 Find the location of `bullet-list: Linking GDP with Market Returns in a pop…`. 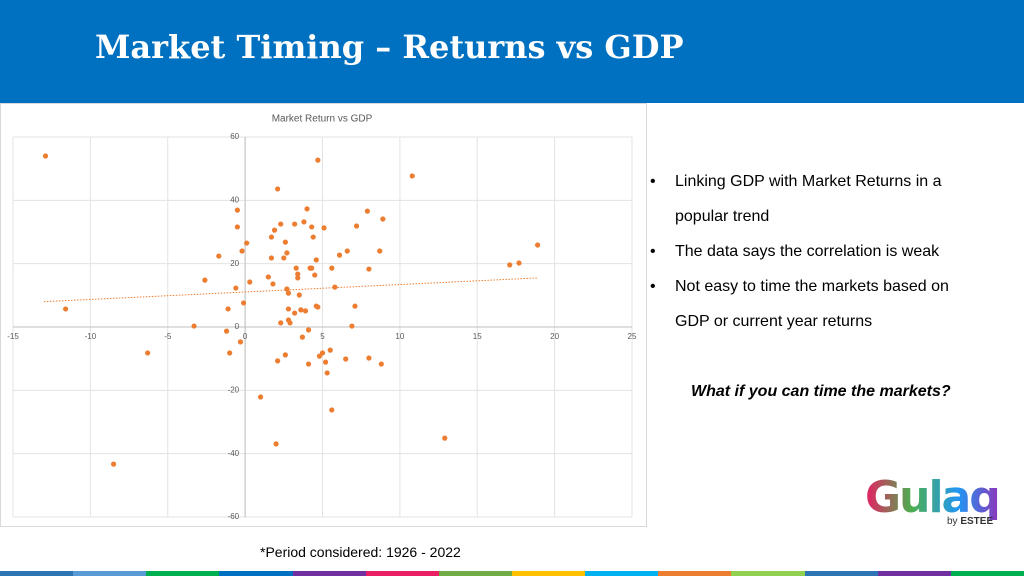

bullet-list: Linking GDP with Market Returns in a pop… is located at coordinates (820, 251).